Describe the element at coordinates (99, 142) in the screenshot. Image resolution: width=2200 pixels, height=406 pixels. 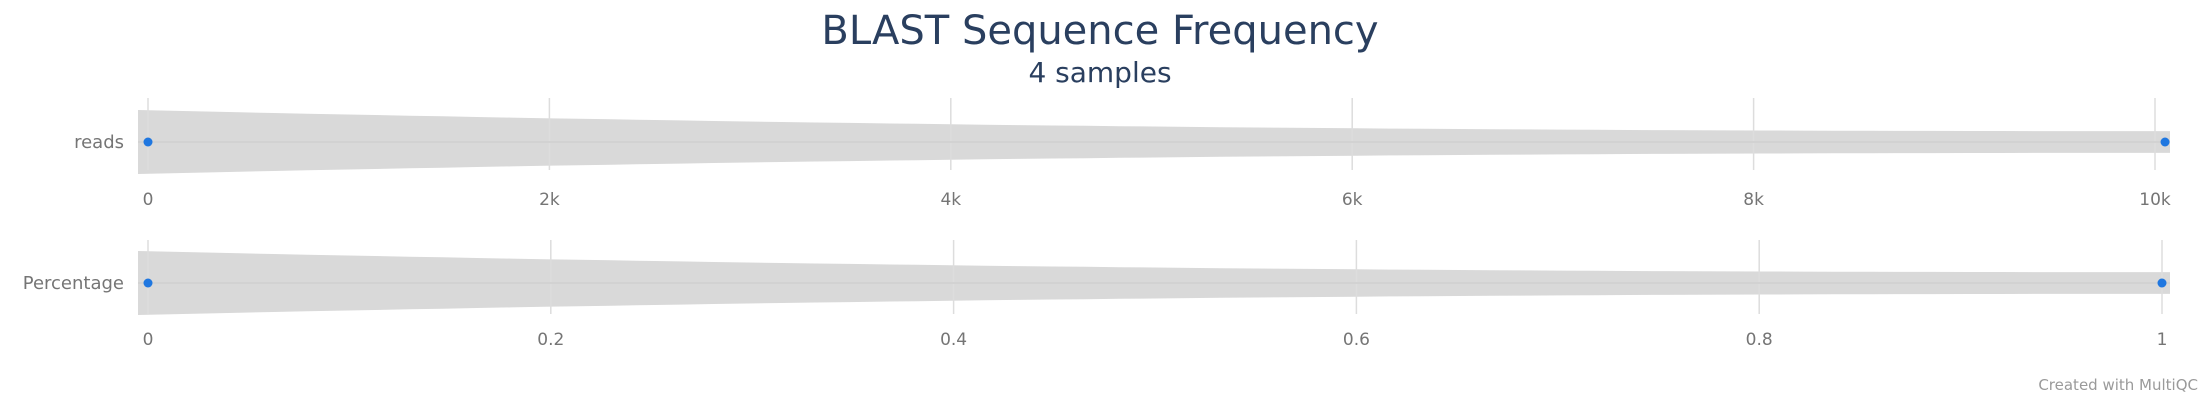
I see `row-label-reads: reads` at that location.